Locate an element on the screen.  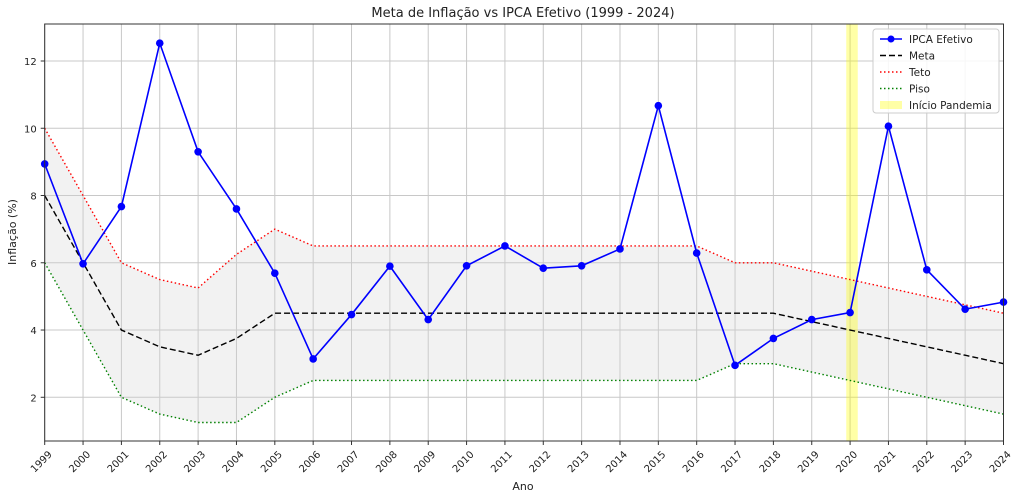
pandemic-span is located at coordinates (852, 232).